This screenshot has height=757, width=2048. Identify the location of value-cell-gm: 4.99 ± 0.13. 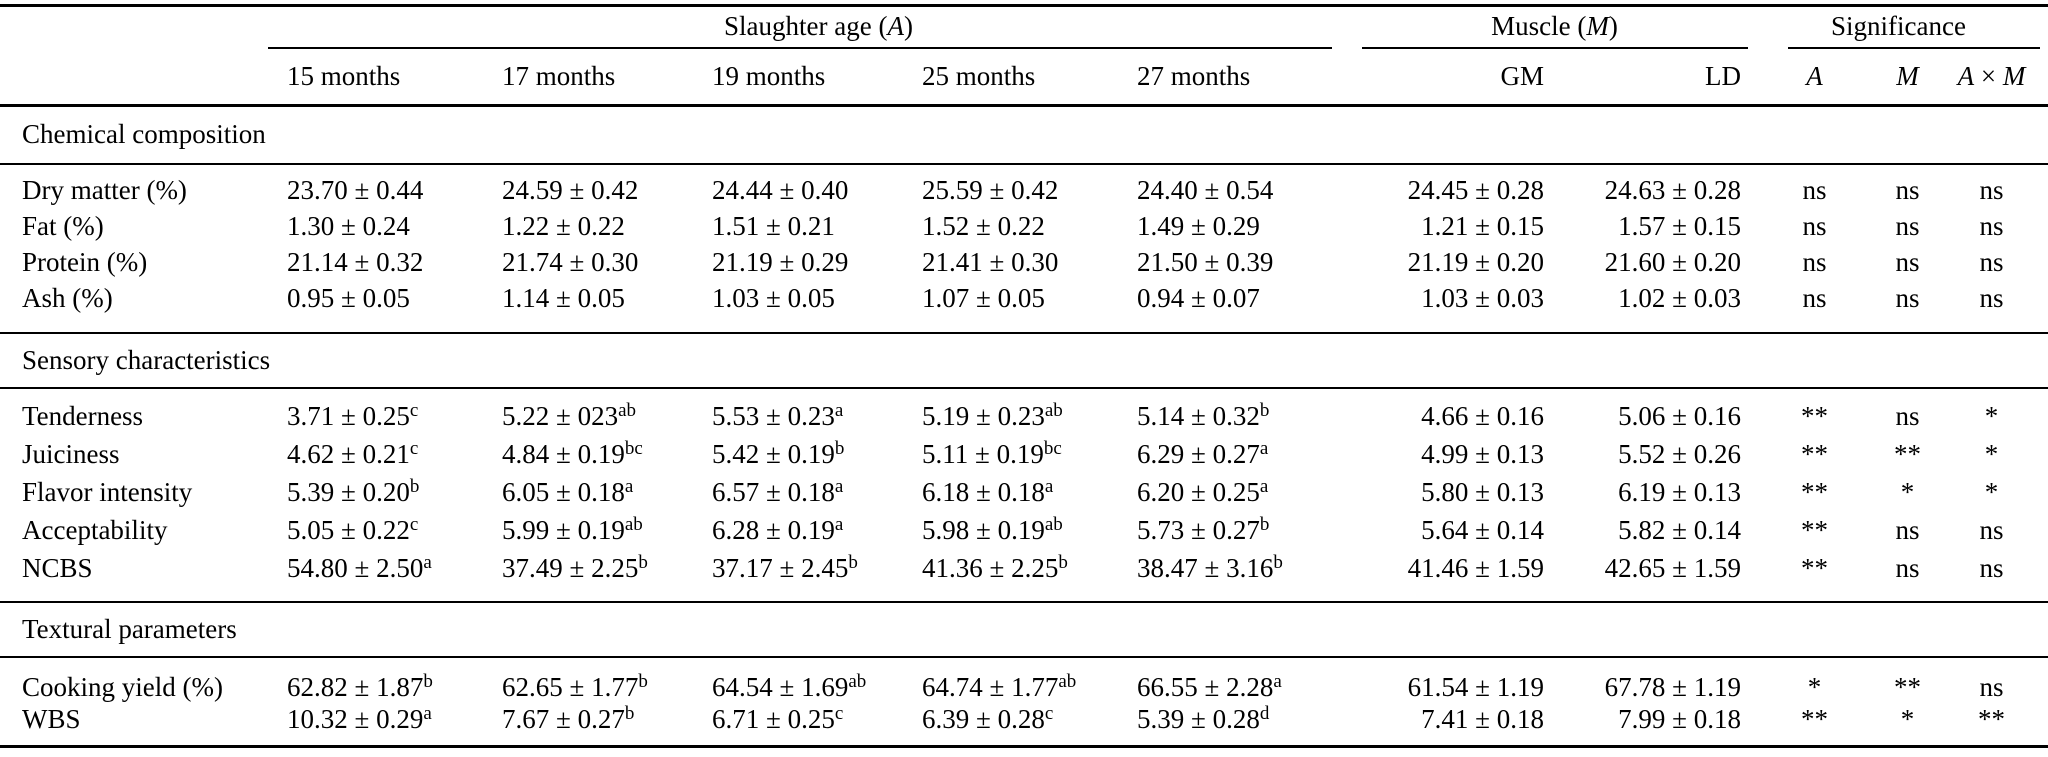
(1482, 454).